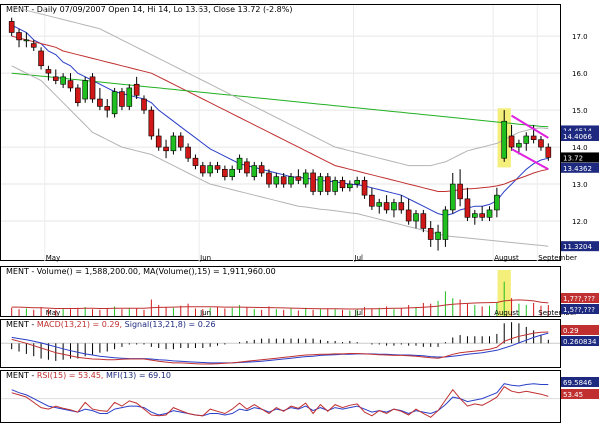 This screenshot has height=432, width=600. I want to click on price-tag-label: 11.3204, so click(577, 247).